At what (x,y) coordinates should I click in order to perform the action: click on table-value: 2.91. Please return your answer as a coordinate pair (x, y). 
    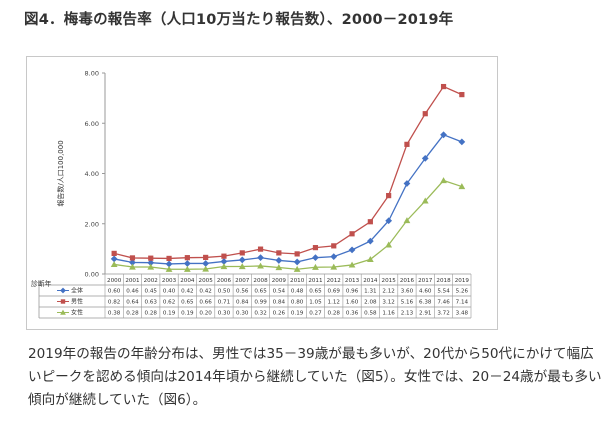
    Looking at the image, I should click on (425, 314).